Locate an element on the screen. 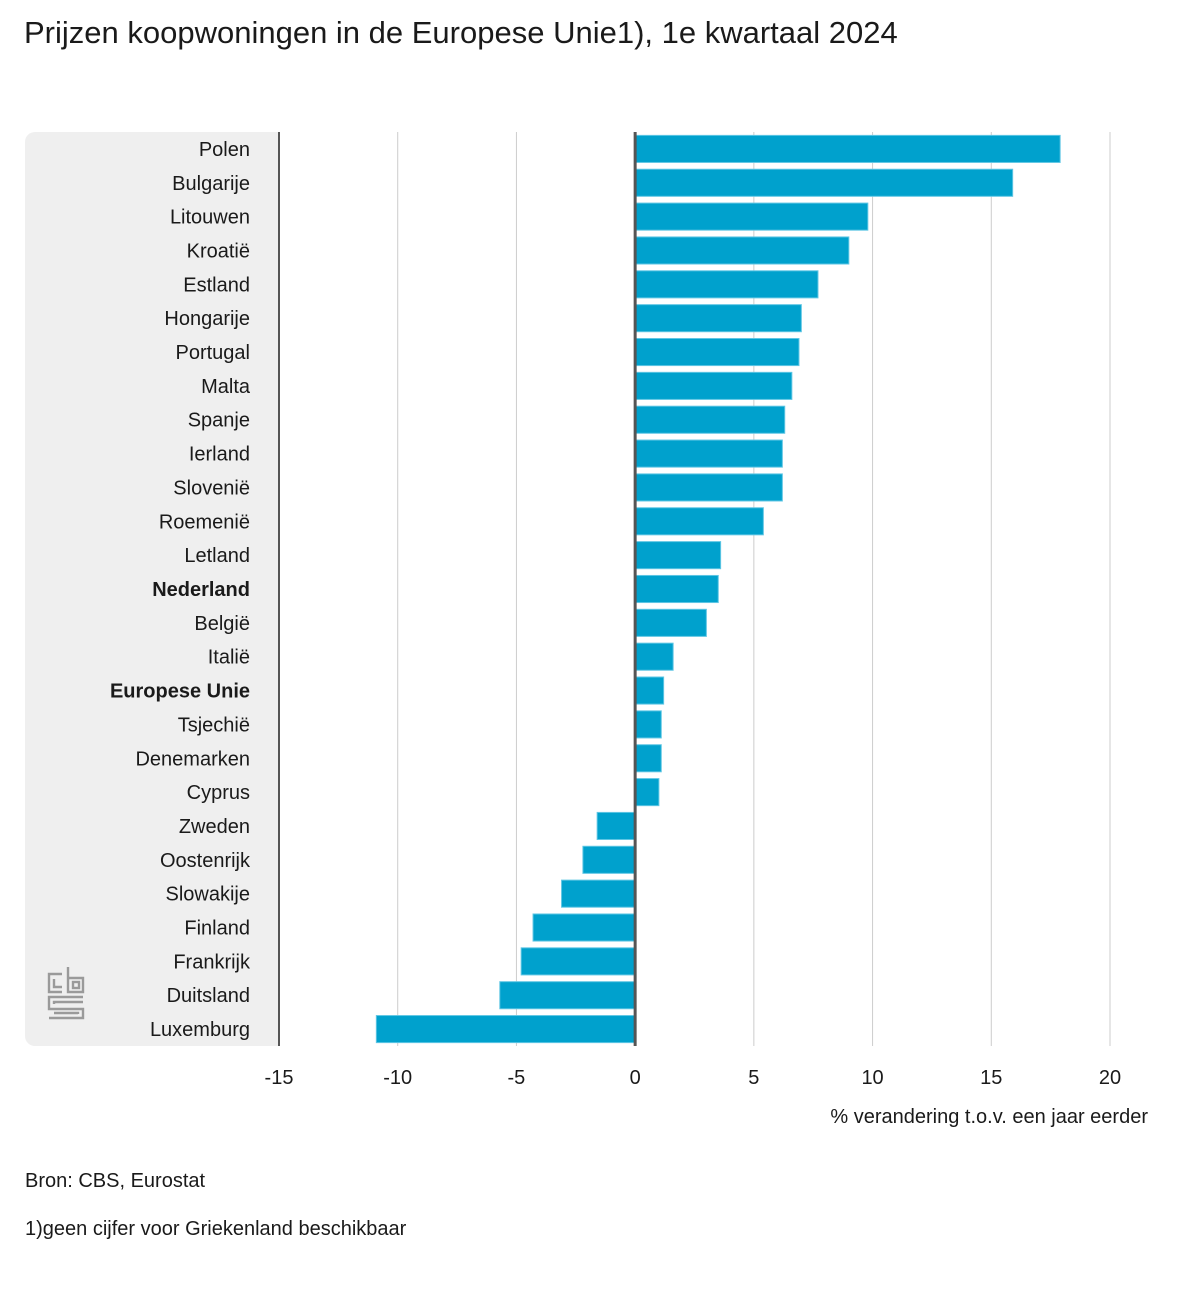  category-label: Slovenië is located at coordinates (211, 488).